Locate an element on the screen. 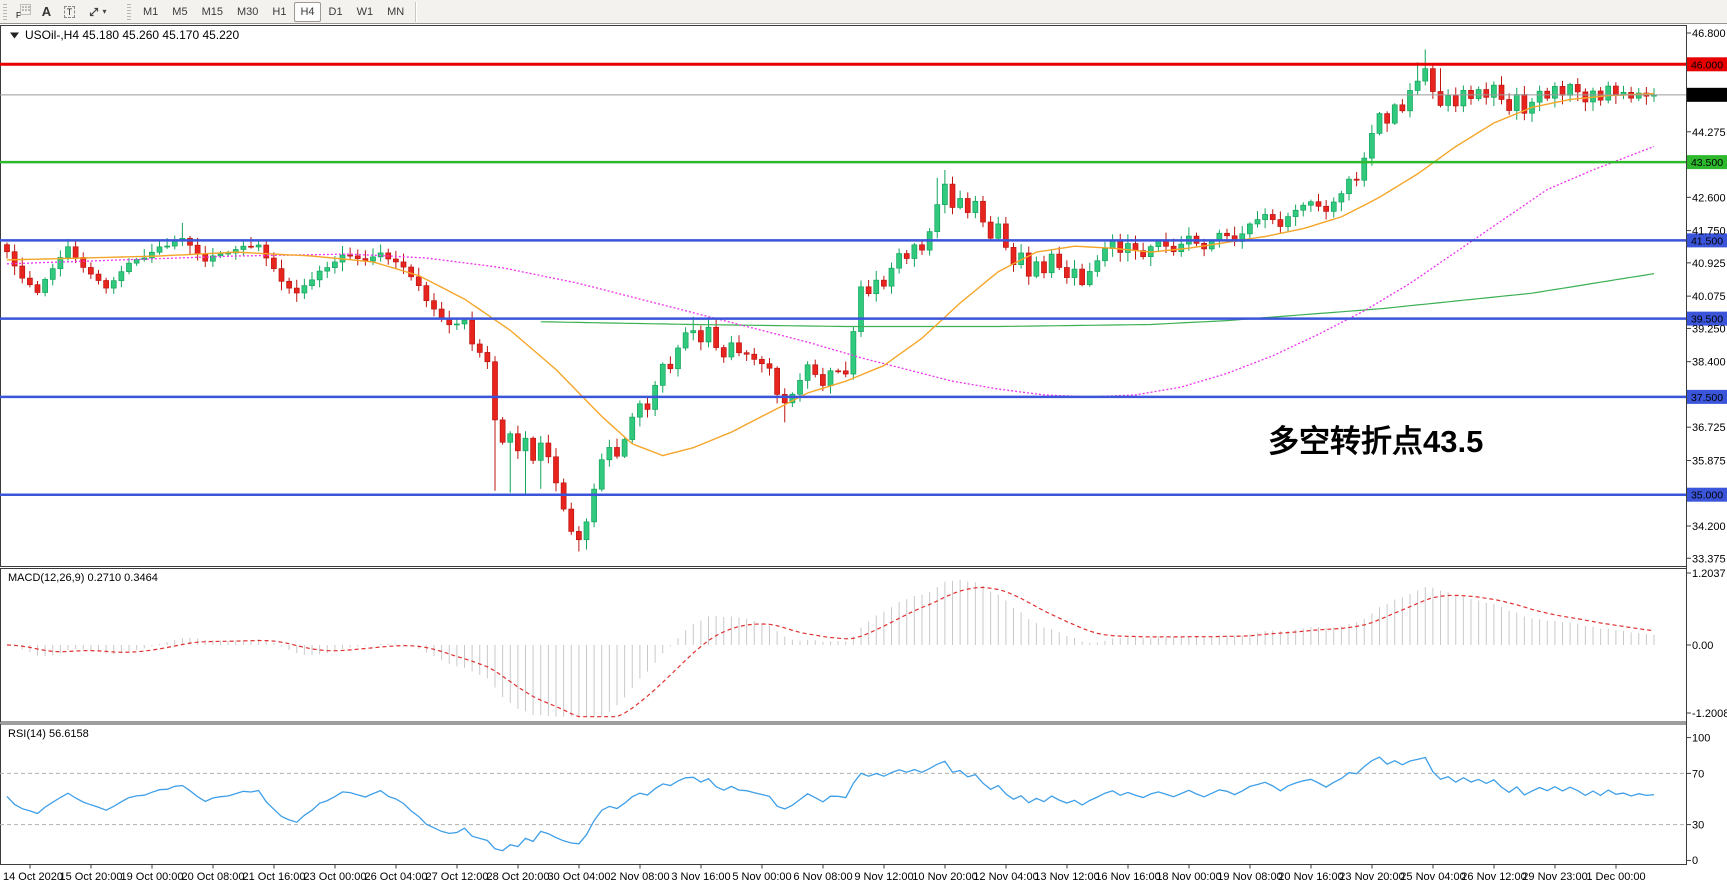 Image resolution: width=1727 pixels, height=892 pixels. rsi-axis-label: 0 is located at coordinates (1695, 861).